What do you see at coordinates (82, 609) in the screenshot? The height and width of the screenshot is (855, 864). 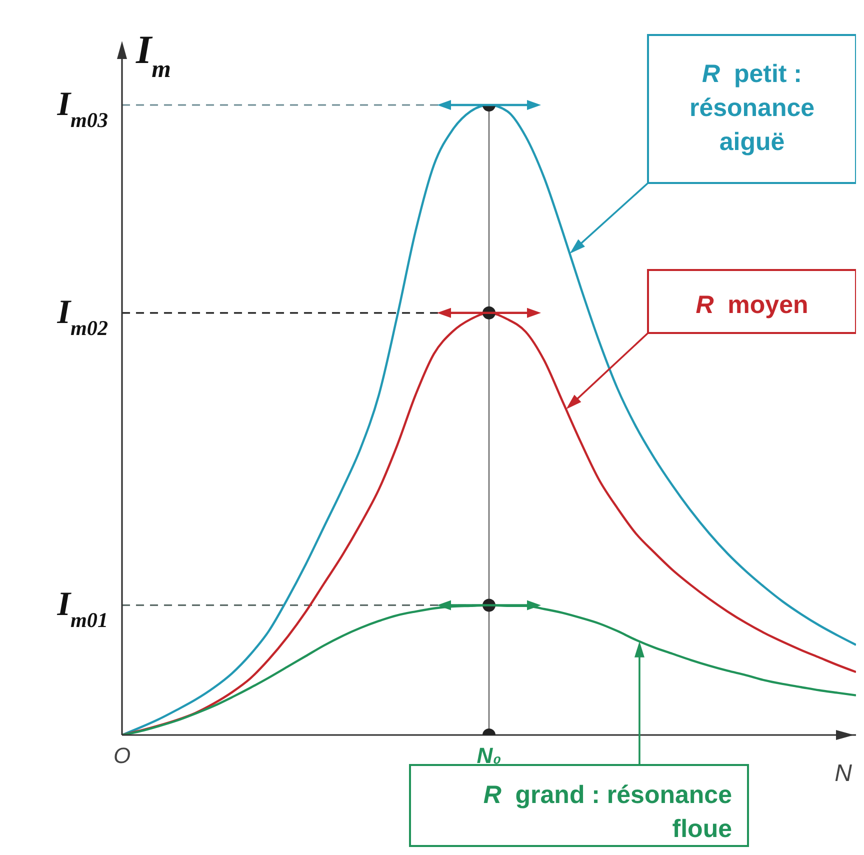 I see `ref-line-label: I$_{m01}$` at bounding box center [82, 609].